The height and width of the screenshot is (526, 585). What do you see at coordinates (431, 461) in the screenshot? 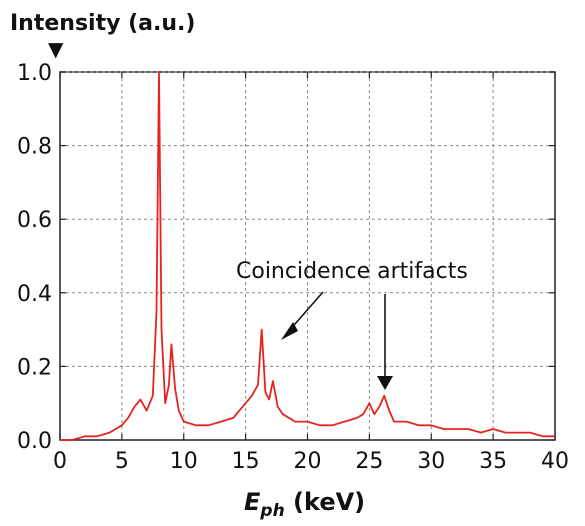
I see `x-tick-label: 30` at bounding box center [431, 461].